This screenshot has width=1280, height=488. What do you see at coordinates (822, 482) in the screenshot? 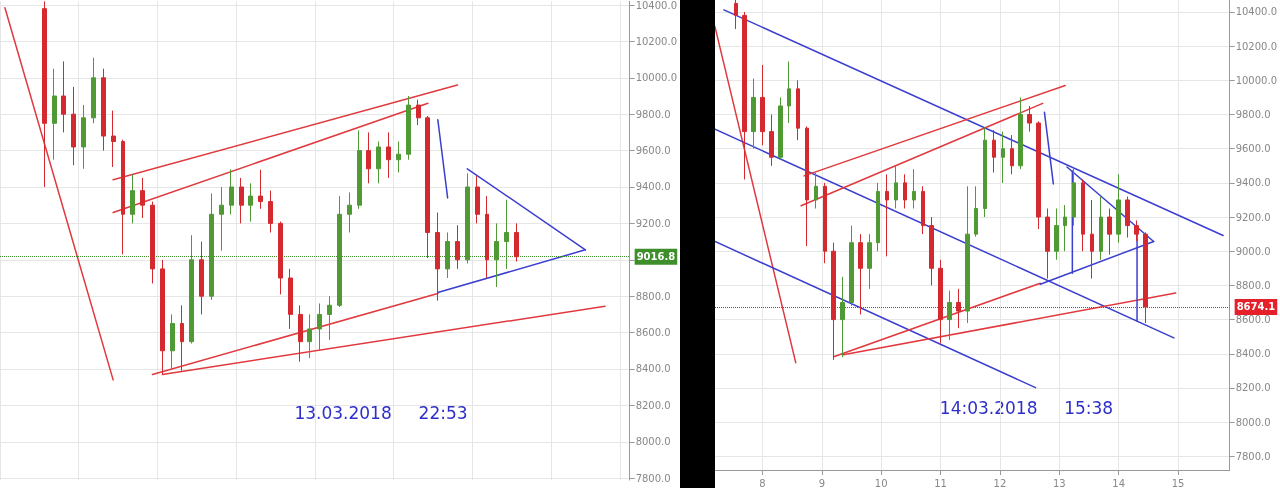
I see `x-tick-label: 9` at bounding box center [822, 482].